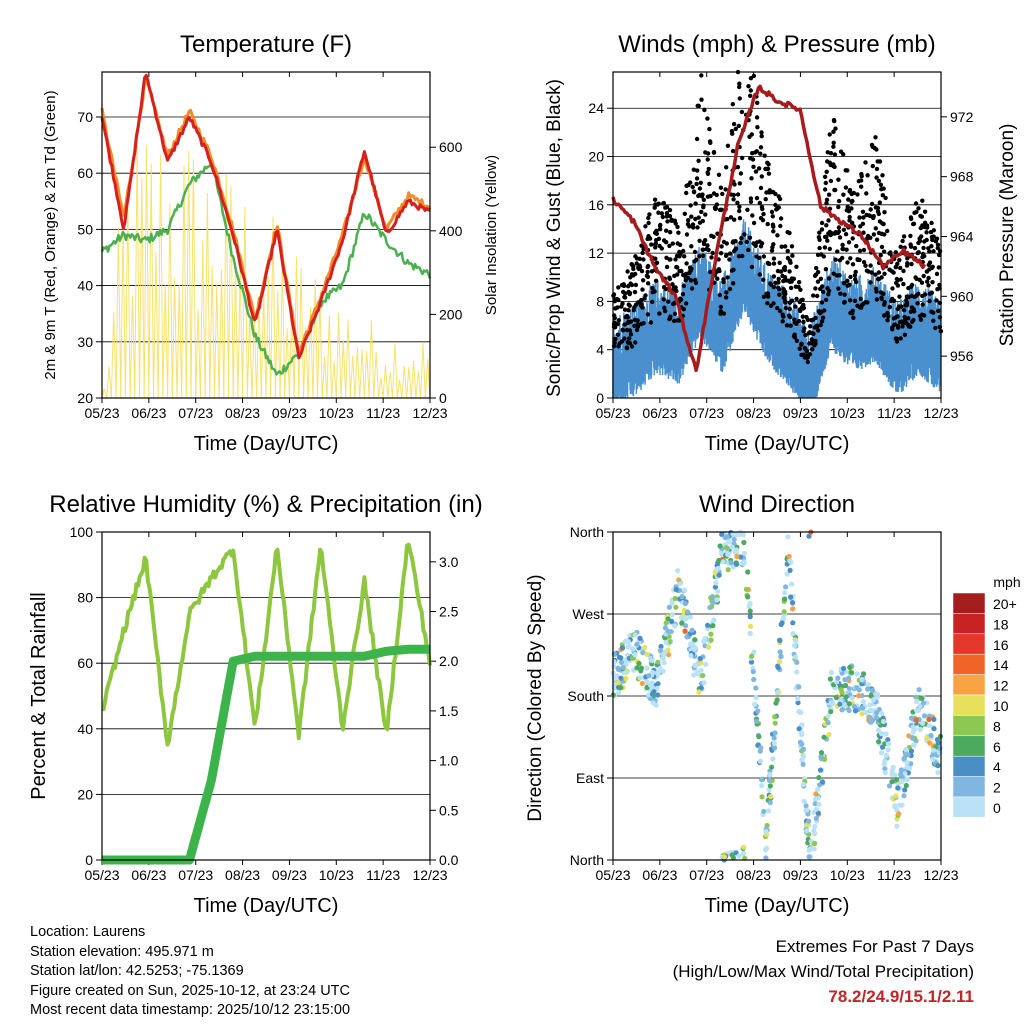 This screenshot has width=1024, height=1024. What do you see at coordinates (969, 766) in the screenshot?
I see `legend-swatch` at bounding box center [969, 766].